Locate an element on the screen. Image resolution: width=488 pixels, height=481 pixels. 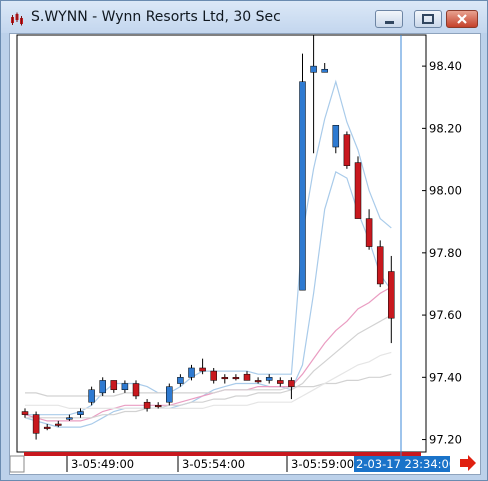
chart-app-icon is located at coordinates (17, 19).